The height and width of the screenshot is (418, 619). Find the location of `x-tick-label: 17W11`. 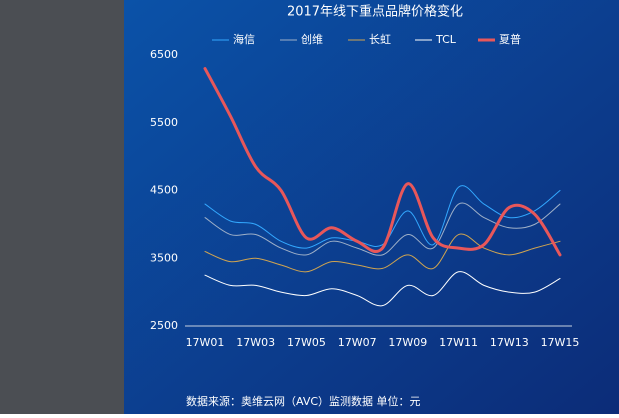

x-tick-label: 17W11 is located at coordinates (458, 342).